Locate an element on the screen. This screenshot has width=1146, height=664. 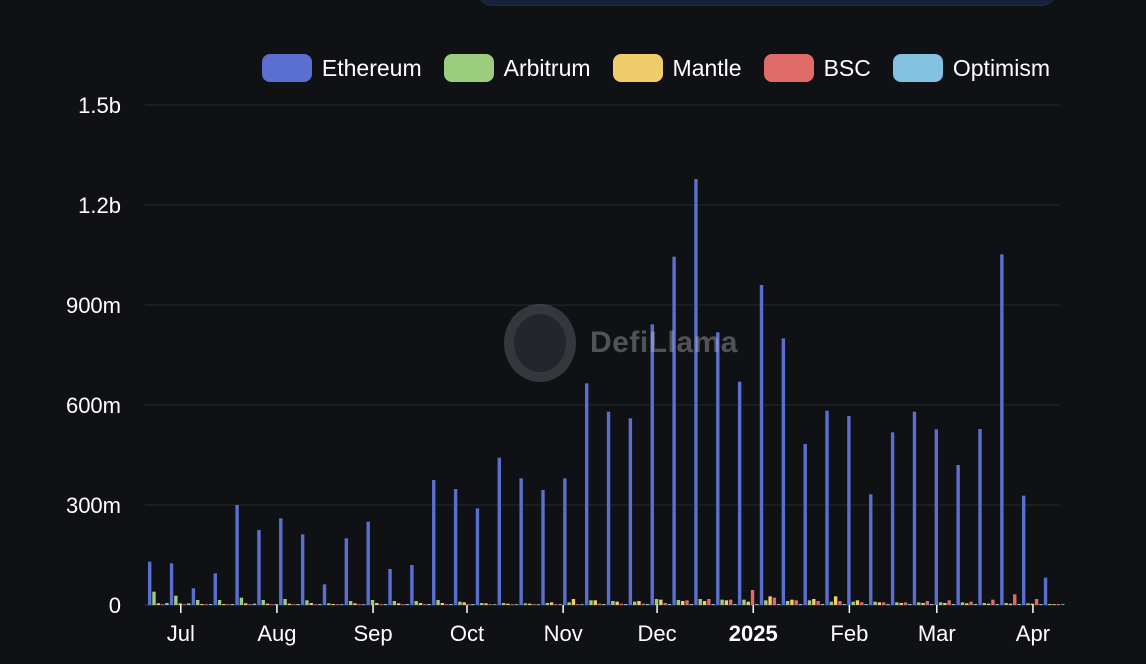
x-tick-label: Feb is located at coordinates (849, 633).